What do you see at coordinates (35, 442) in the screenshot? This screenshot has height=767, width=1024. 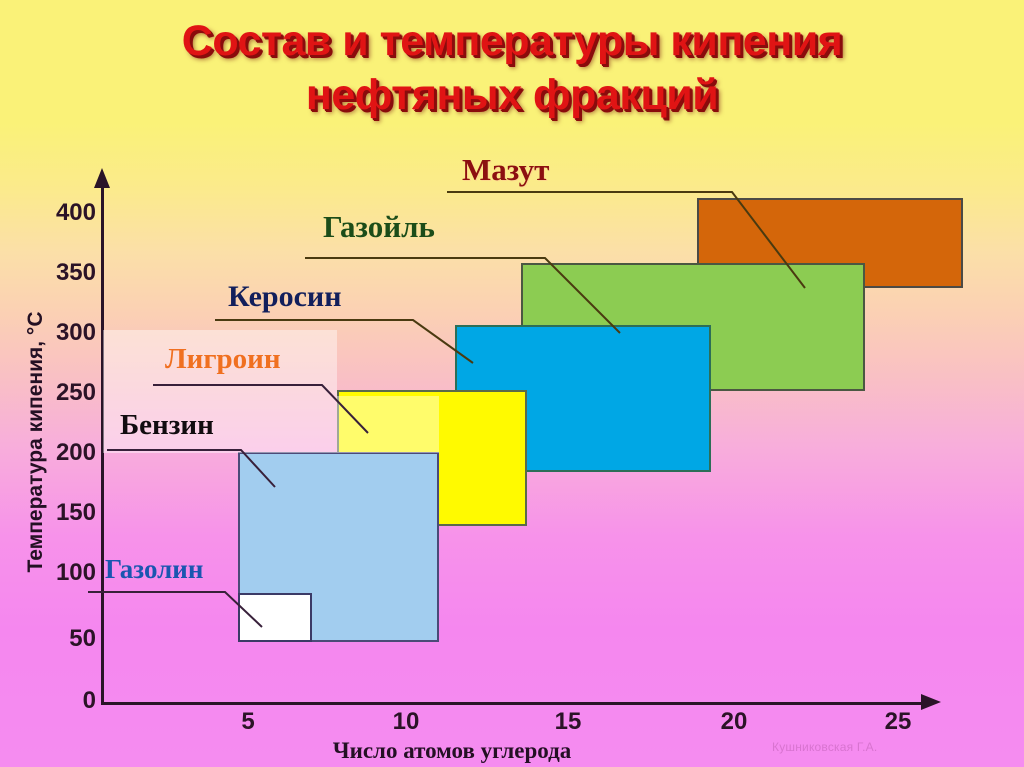 I see `y-axis-title: Температура кипения, °С` at bounding box center [35, 442].